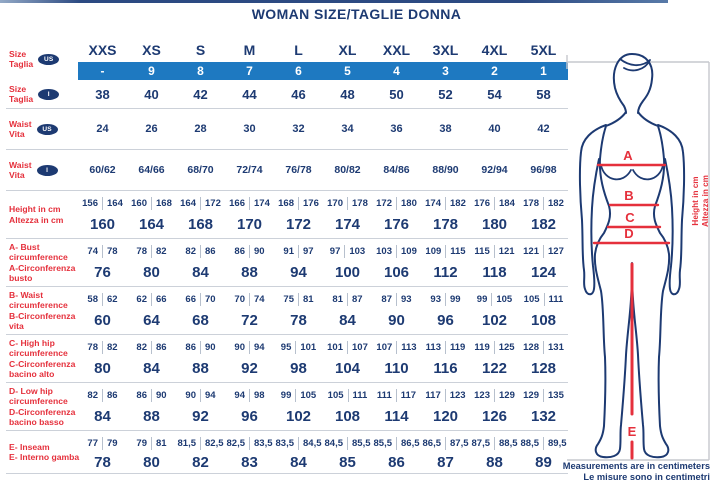 Image resolution: width=713 pixels, height=487 pixels. I want to click on range-pair: 160 168, so click(151, 203).